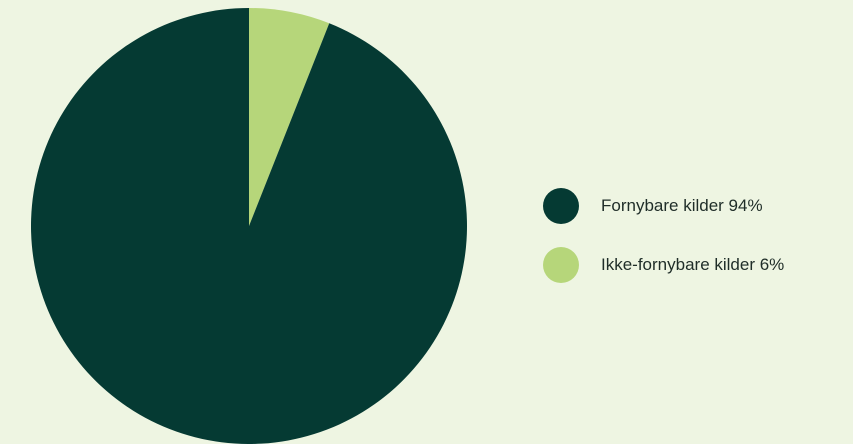  I want to click on legend-item-ikke-fornybare: Ikke-fornybare kilder 6%, so click(663, 265).